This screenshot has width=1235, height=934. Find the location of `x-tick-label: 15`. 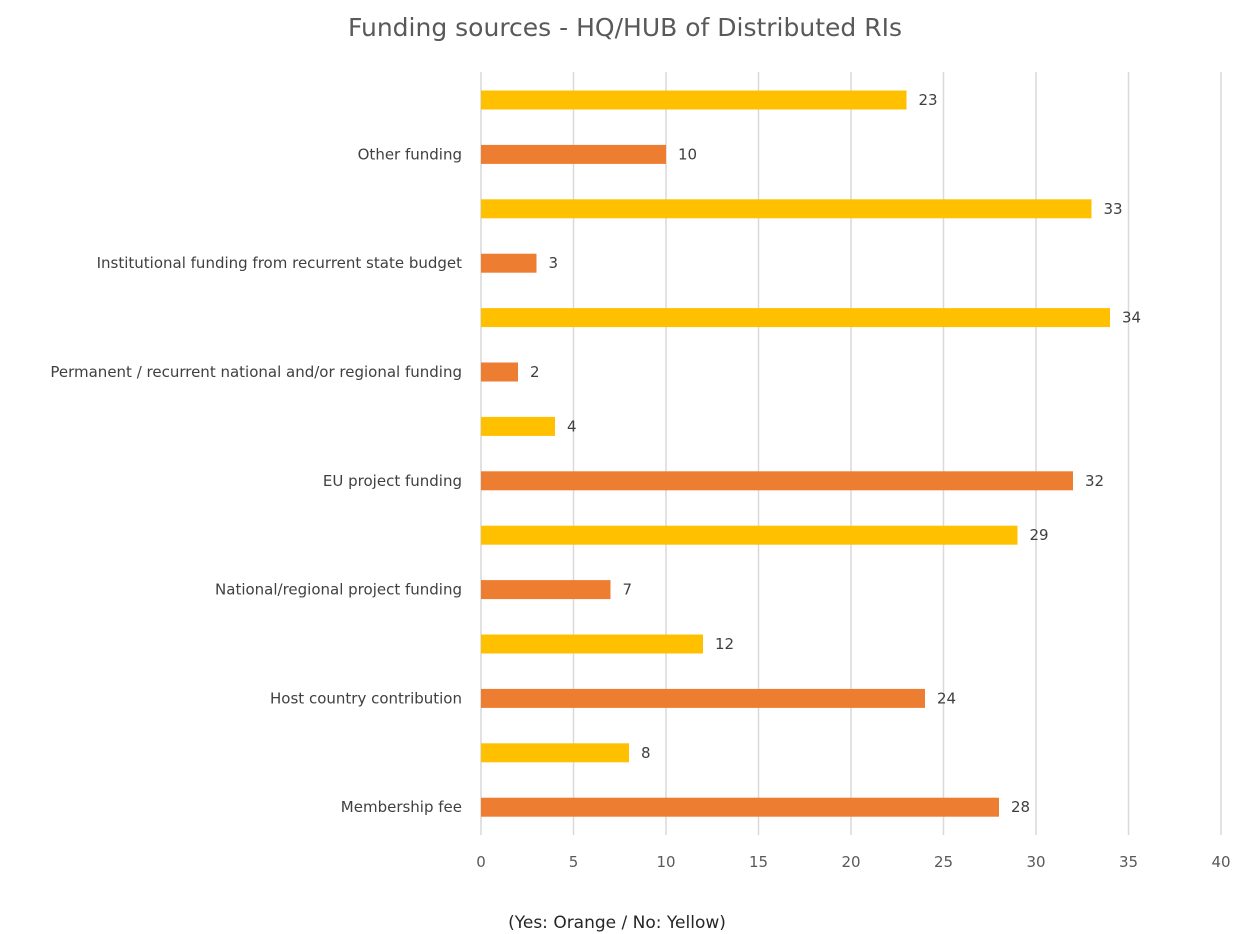

x-tick-label: 15 is located at coordinates (758, 862).